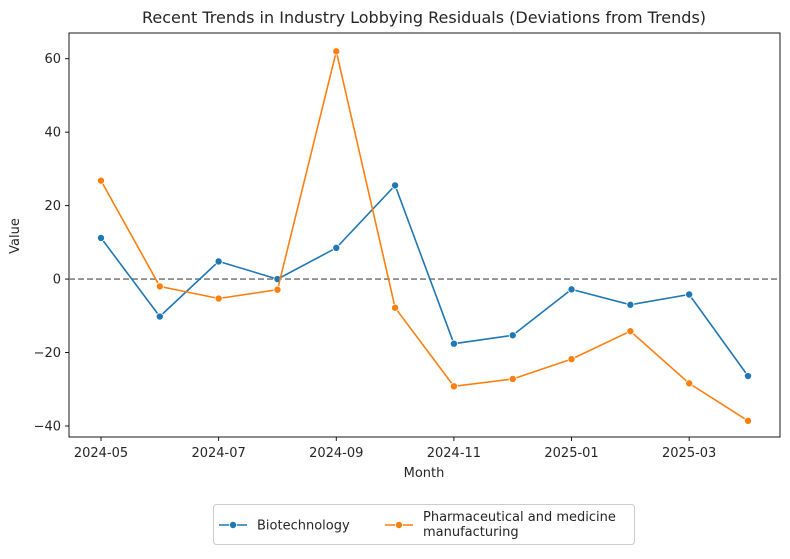 This screenshot has width=790, height=559. What do you see at coordinates (454, 453) in the screenshot?
I see `x-tick-label: 2024-11` at bounding box center [454, 453].